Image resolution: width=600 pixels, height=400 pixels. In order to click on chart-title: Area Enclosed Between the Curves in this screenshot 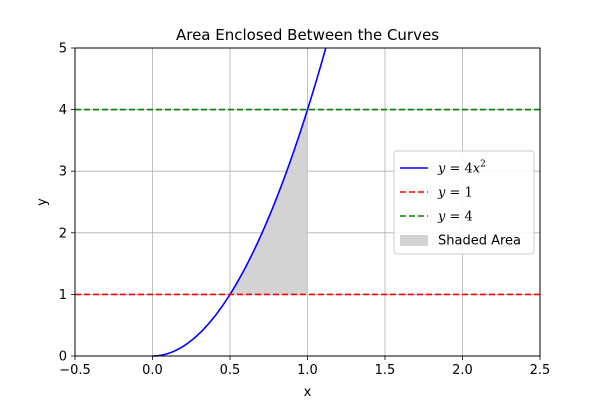, I will do `click(307, 35)`.